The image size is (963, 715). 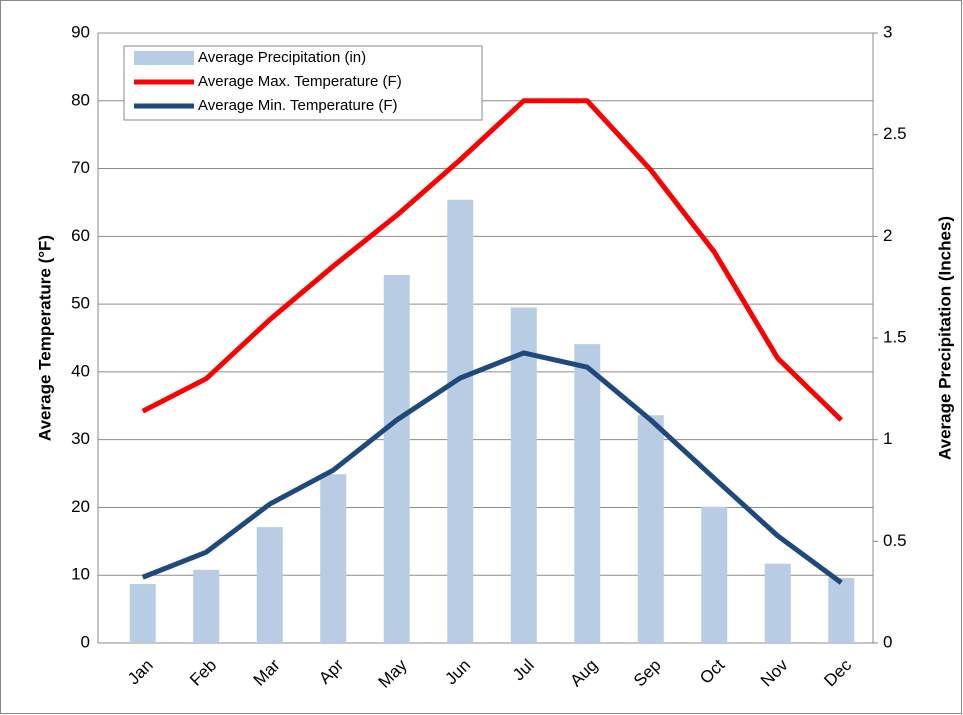 What do you see at coordinates (282, 57) in the screenshot?
I see `legend-label: Average Precipitation (in)` at bounding box center [282, 57].